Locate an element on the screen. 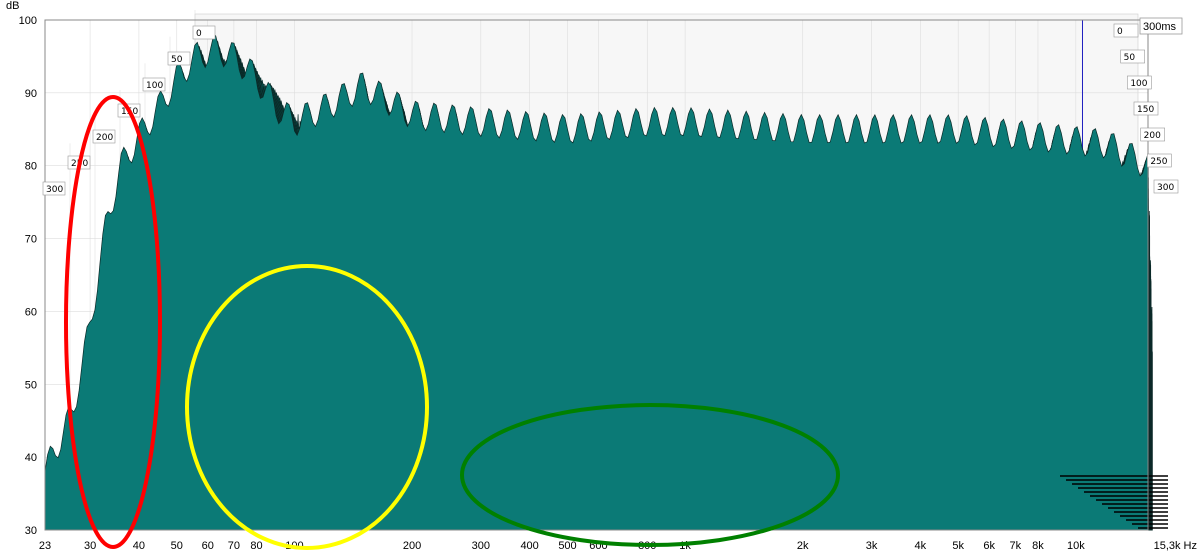 Image resolution: width=1200 pixels, height=556 pixels. y-tick-label: 80 is located at coordinates (31, 167).